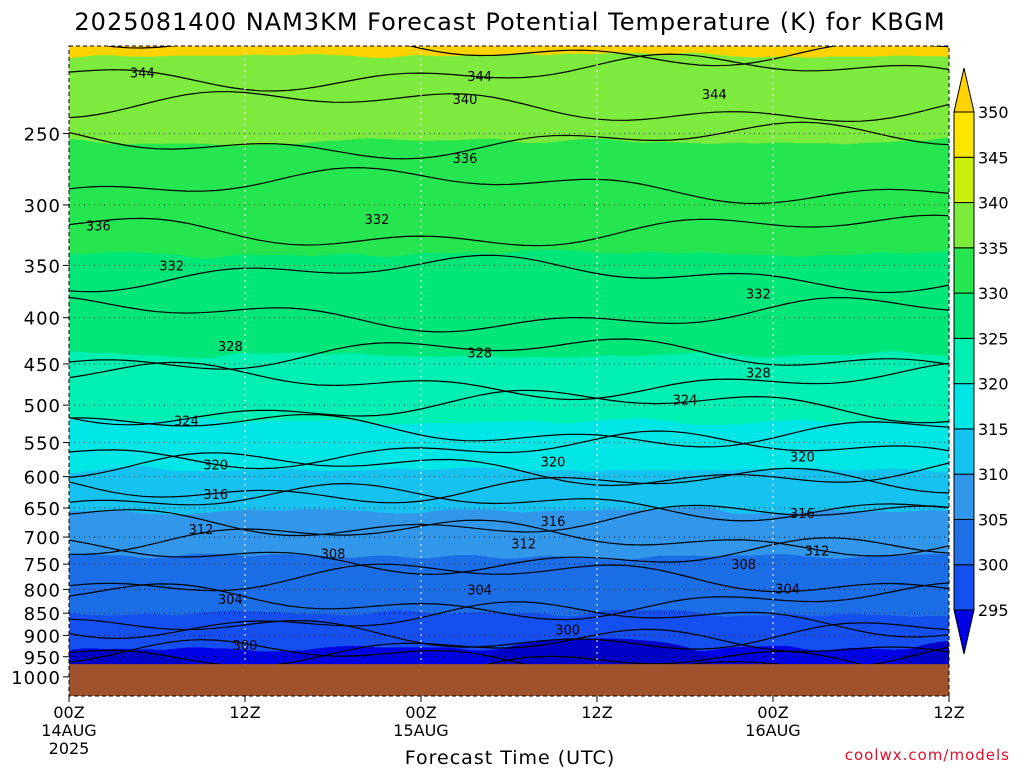 The height and width of the screenshot is (768, 1024). Describe the element at coordinates (420, 730) in the screenshot. I see `x-tick-date: 15AUG` at that location.